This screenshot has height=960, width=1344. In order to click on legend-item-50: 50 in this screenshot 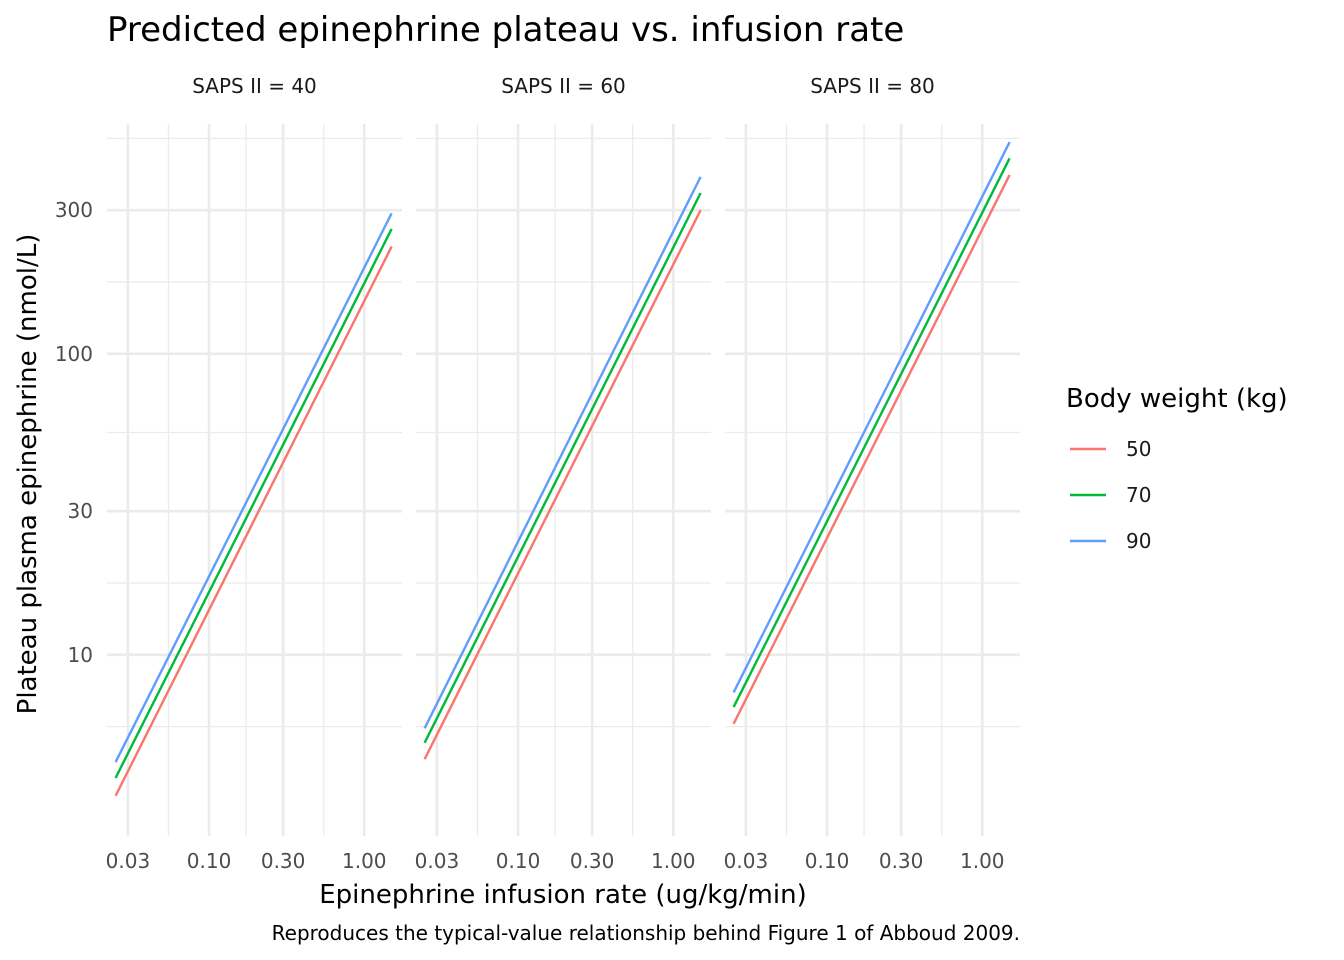, I will do `click(1110, 449)`.